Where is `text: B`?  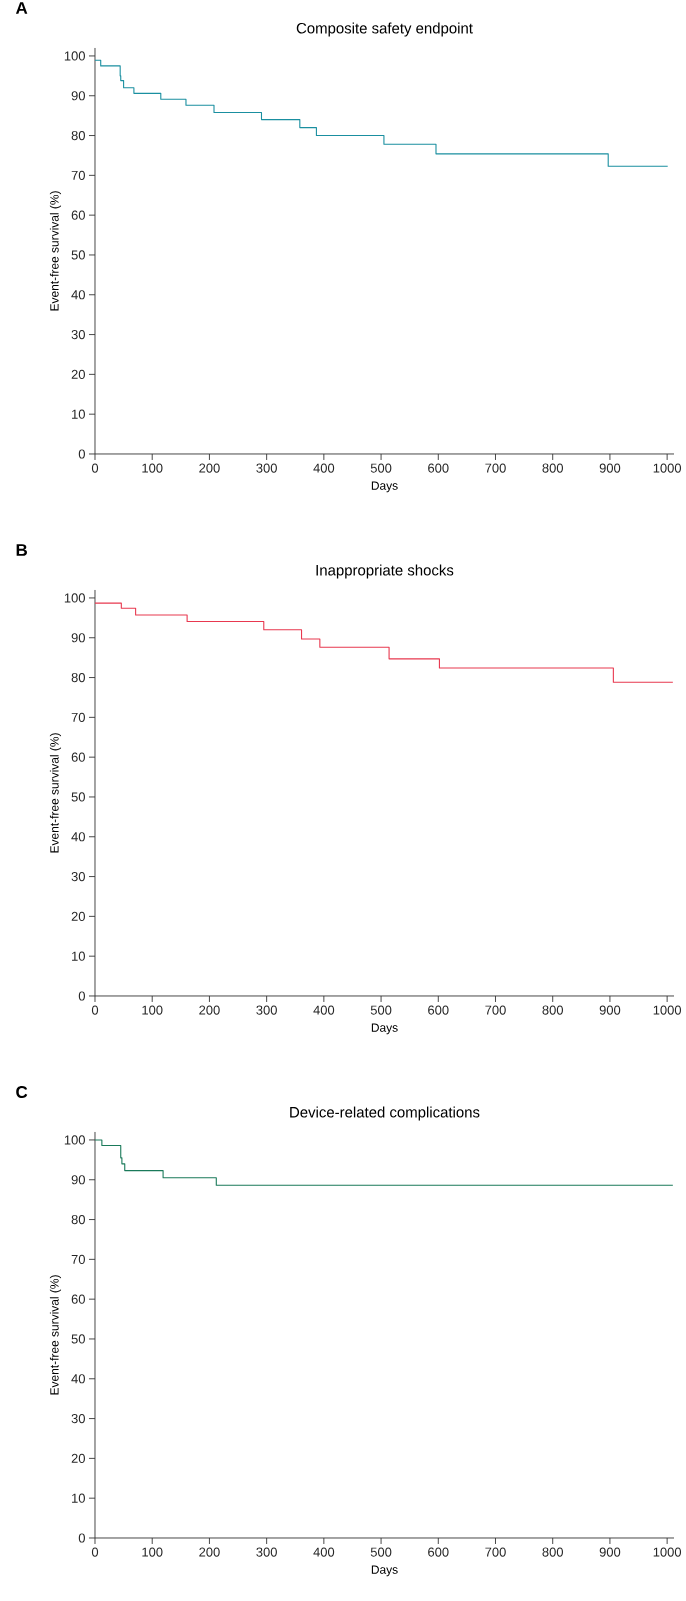
text: B is located at coordinates (21, 550).